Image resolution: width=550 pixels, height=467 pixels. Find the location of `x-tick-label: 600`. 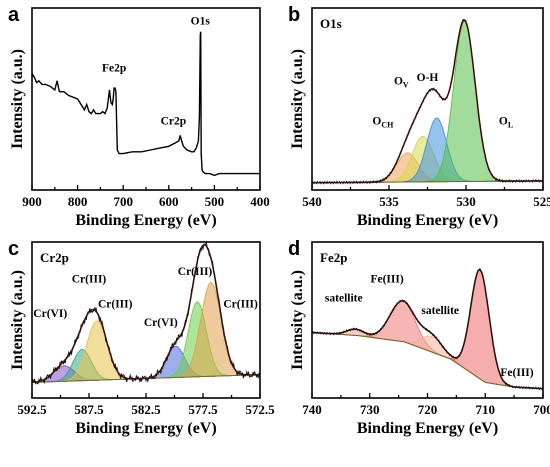

x-tick-label: 600 is located at coordinates (169, 201).